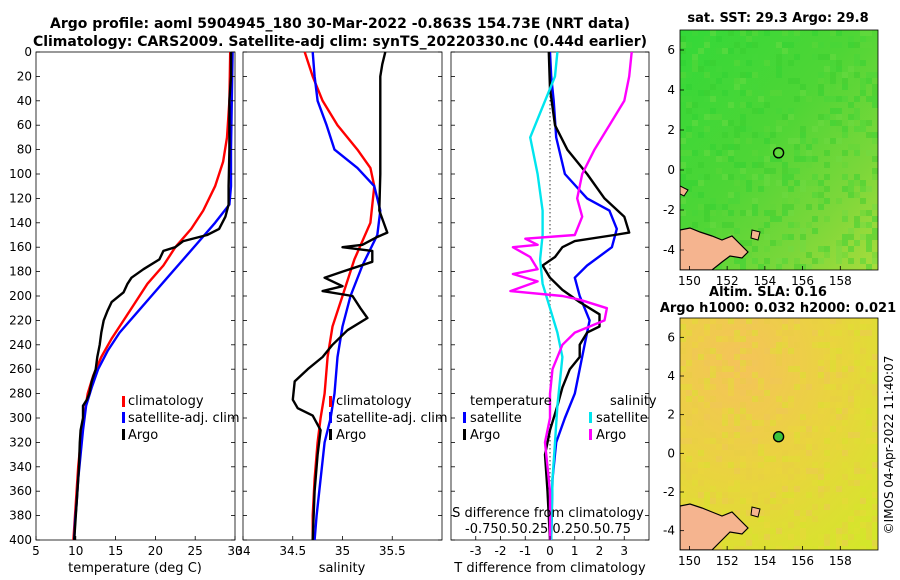  What do you see at coordinates (840, 561) in the screenshot?
I see `map-x-tick-label: 158` at bounding box center [840, 561].